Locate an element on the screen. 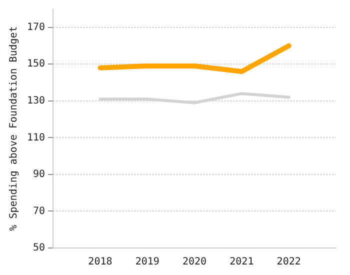 The image size is (350, 275). x-tick-label: 2020 is located at coordinates (194, 262).